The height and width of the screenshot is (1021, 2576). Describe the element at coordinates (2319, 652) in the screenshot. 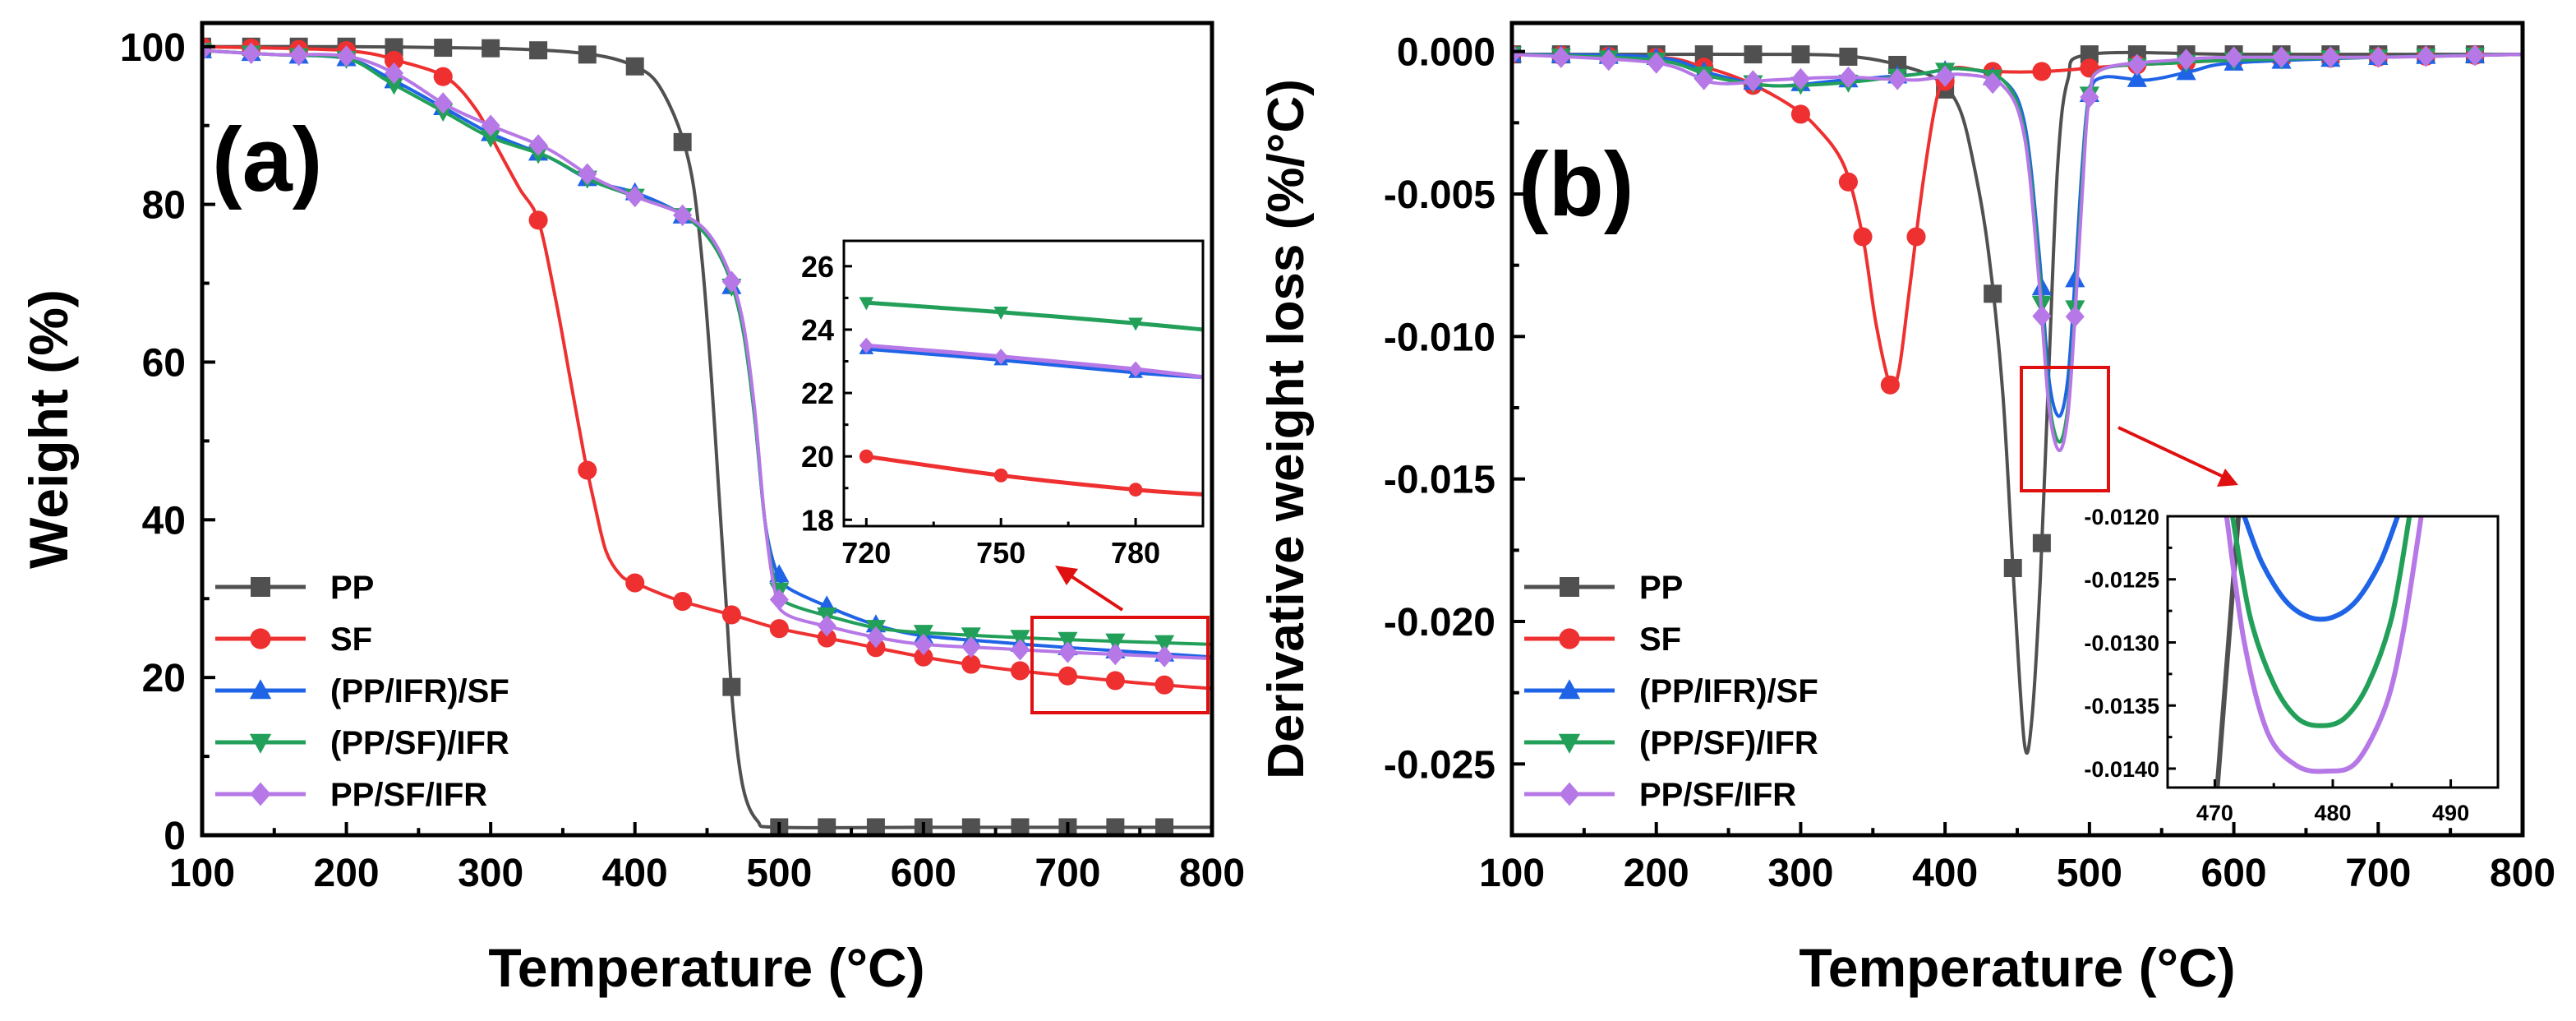

I see `panel-b-inset-series` at that location.